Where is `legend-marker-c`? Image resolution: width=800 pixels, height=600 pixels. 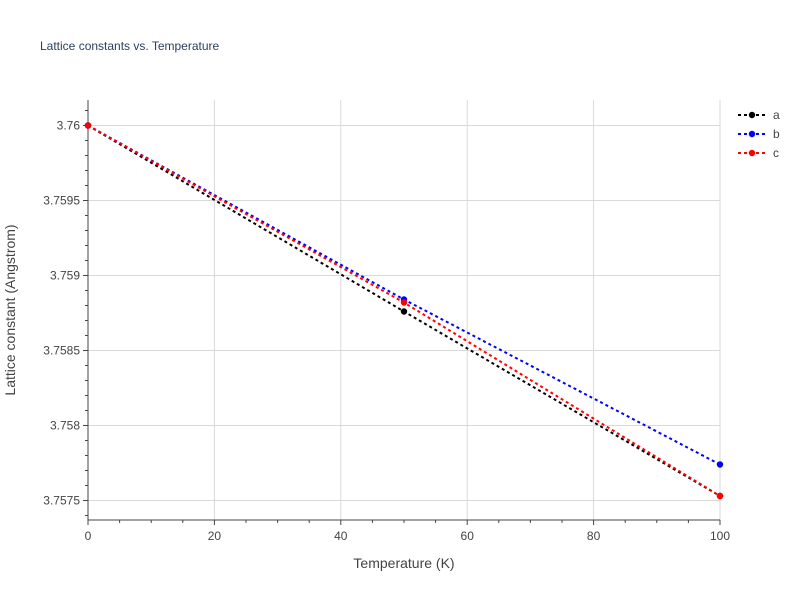
legend-marker-c is located at coordinates (752, 153).